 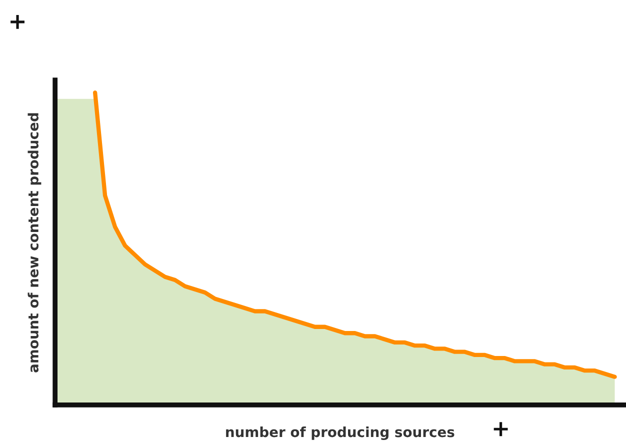 What do you see at coordinates (340, 433) in the screenshot?
I see `x-axis-title: number of producing sources` at bounding box center [340, 433].